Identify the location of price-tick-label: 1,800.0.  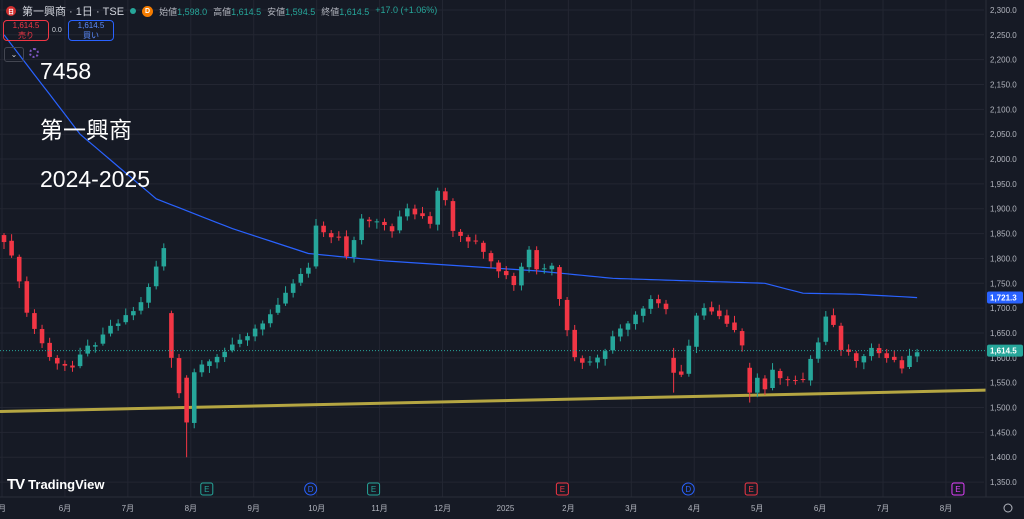
(1003, 258).